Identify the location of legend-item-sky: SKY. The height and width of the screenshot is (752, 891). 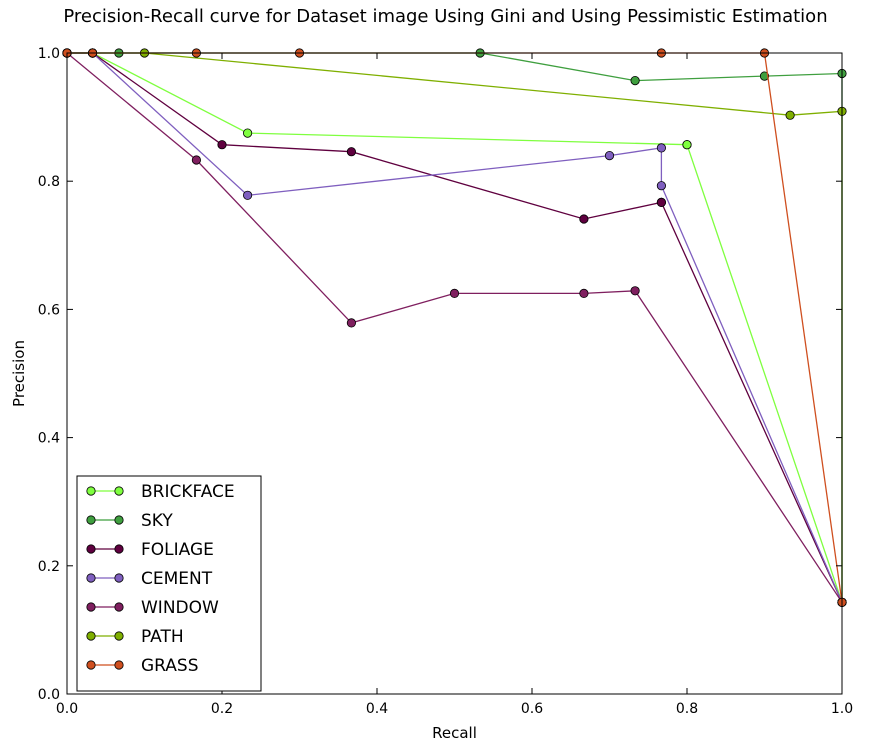
(129, 521).